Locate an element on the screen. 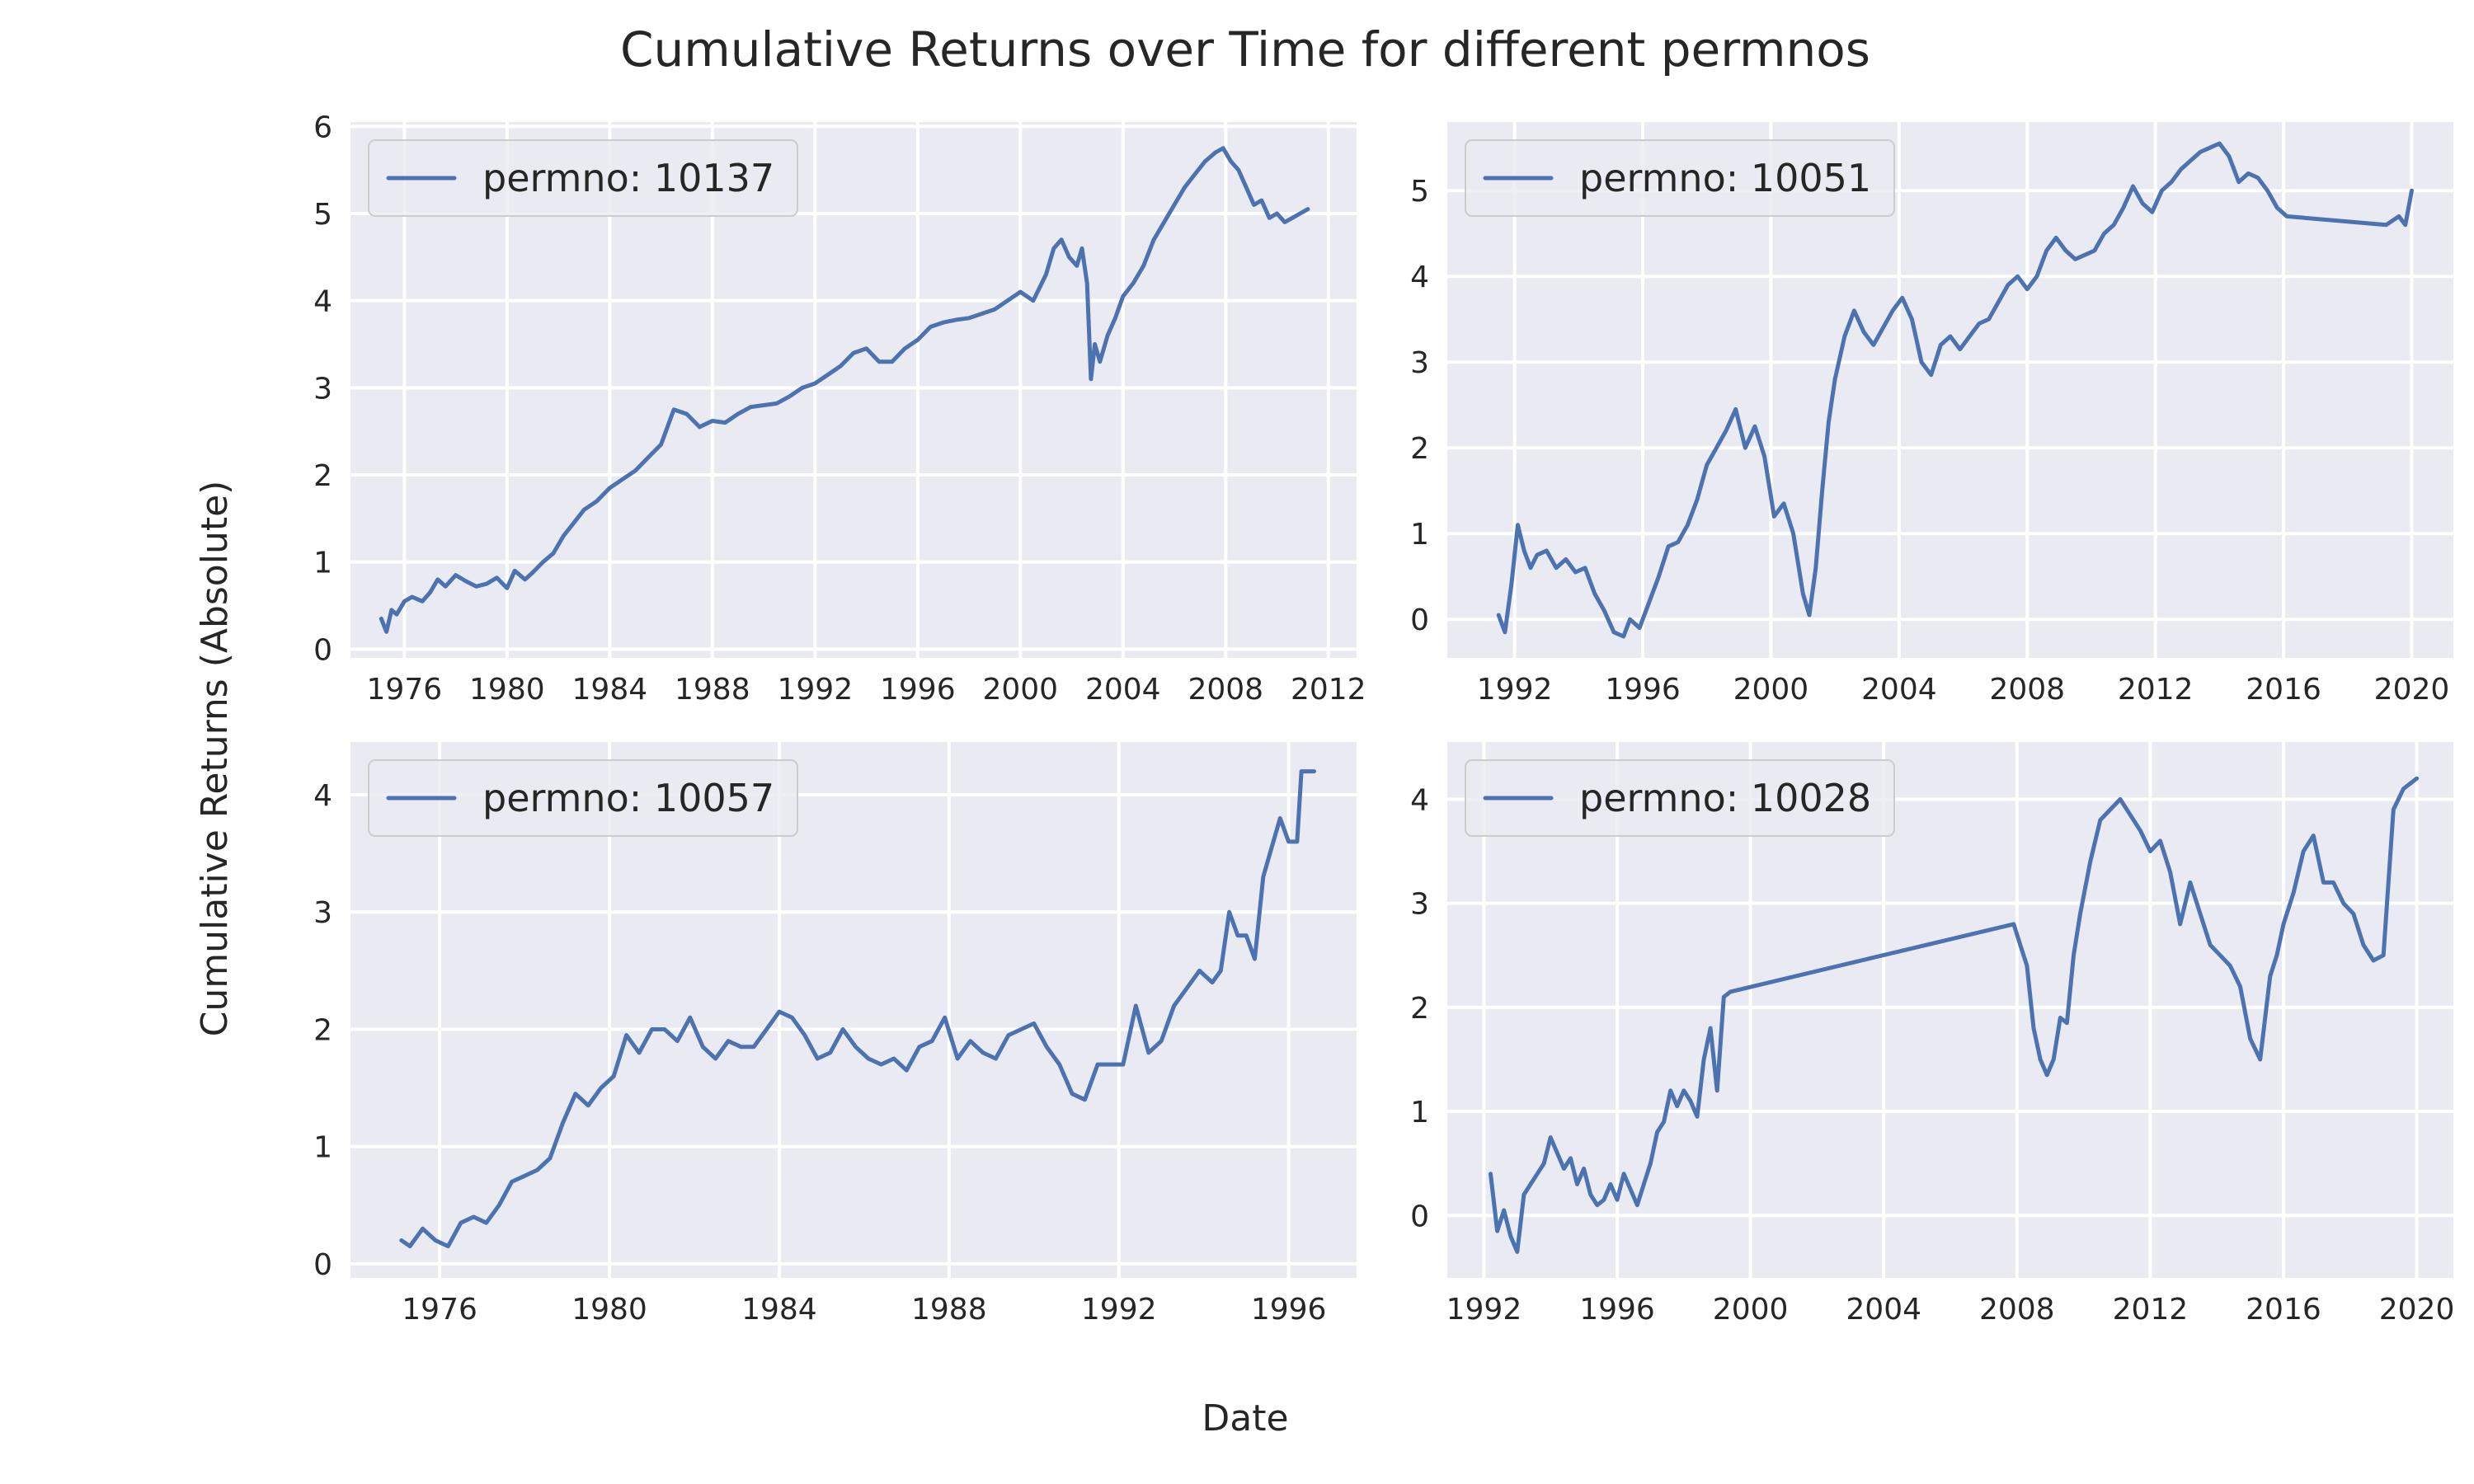 The image size is (2474, 1484). legend: permno: 10137 is located at coordinates (583, 178).